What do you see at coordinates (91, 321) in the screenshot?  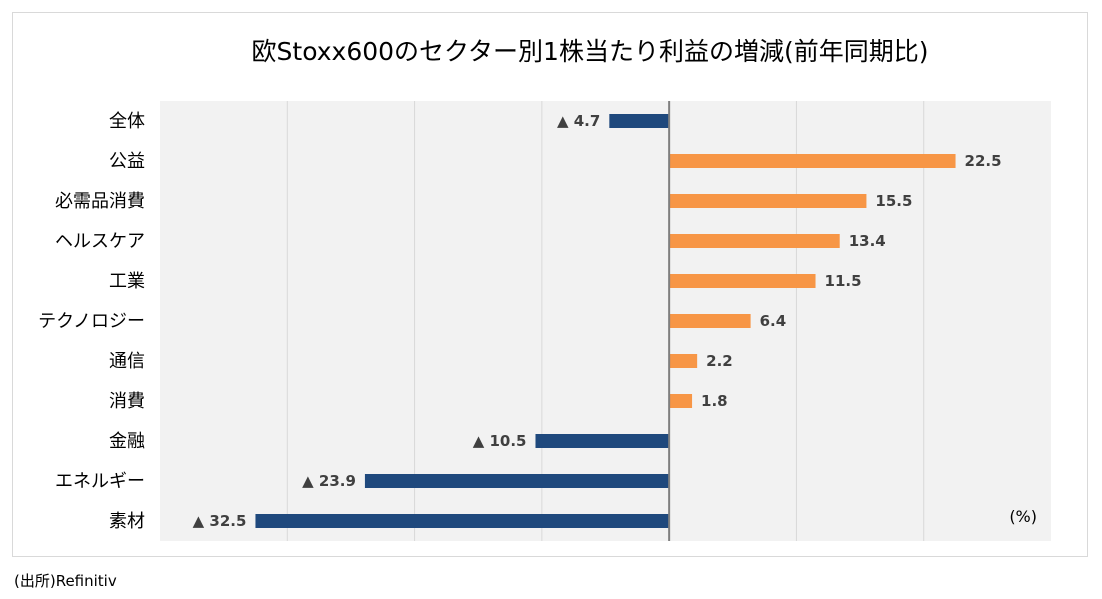 I see `category-label: テクノロジー` at bounding box center [91, 321].